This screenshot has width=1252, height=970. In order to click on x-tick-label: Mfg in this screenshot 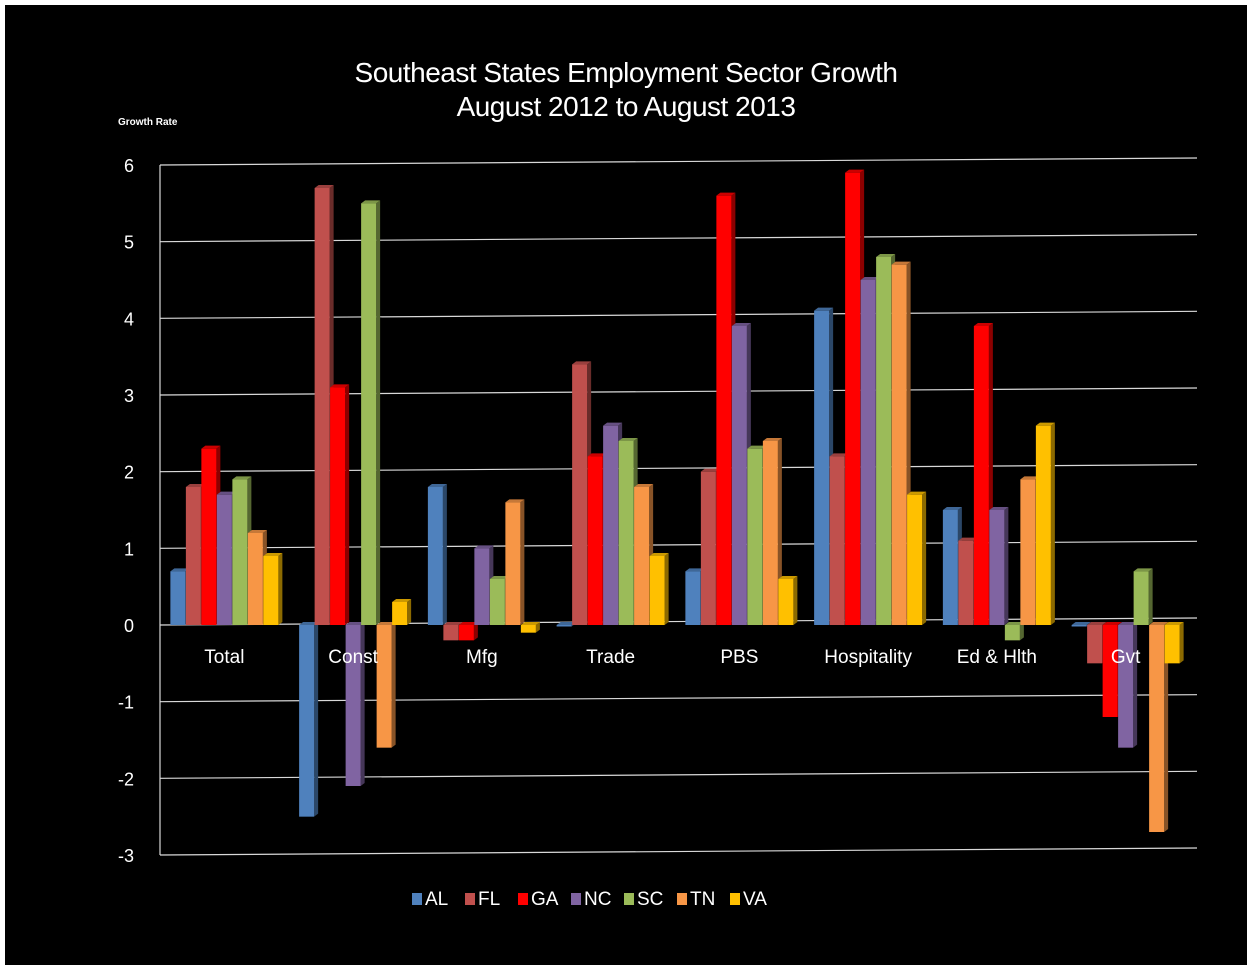, I will do `click(482, 657)`.